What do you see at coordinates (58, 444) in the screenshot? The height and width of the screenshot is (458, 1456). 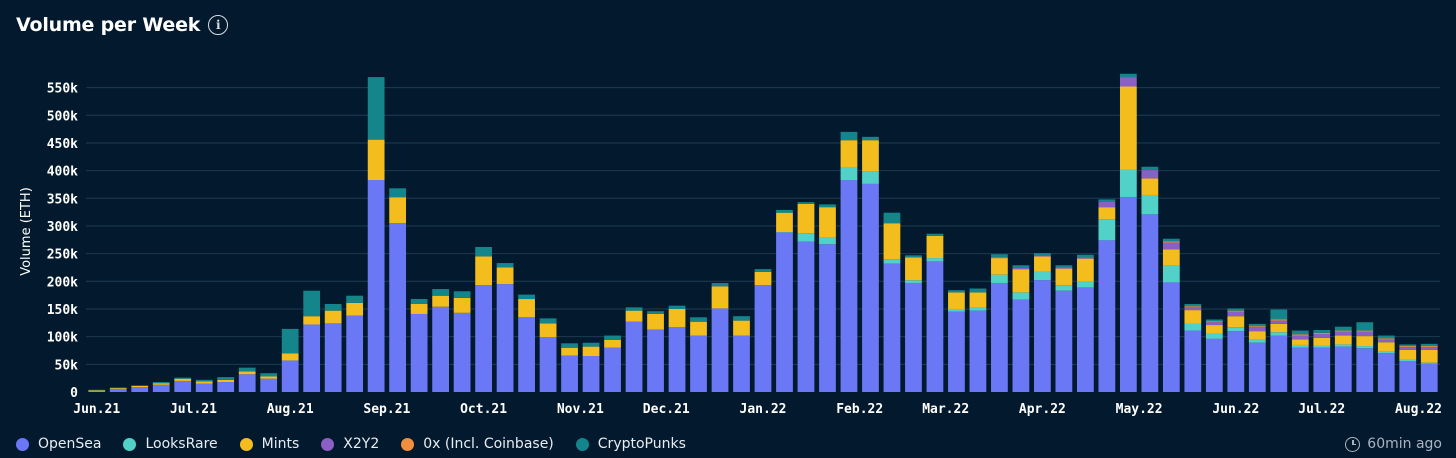 I see `legend-item-opensea: OpenSea` at bounding box center [58, 444].